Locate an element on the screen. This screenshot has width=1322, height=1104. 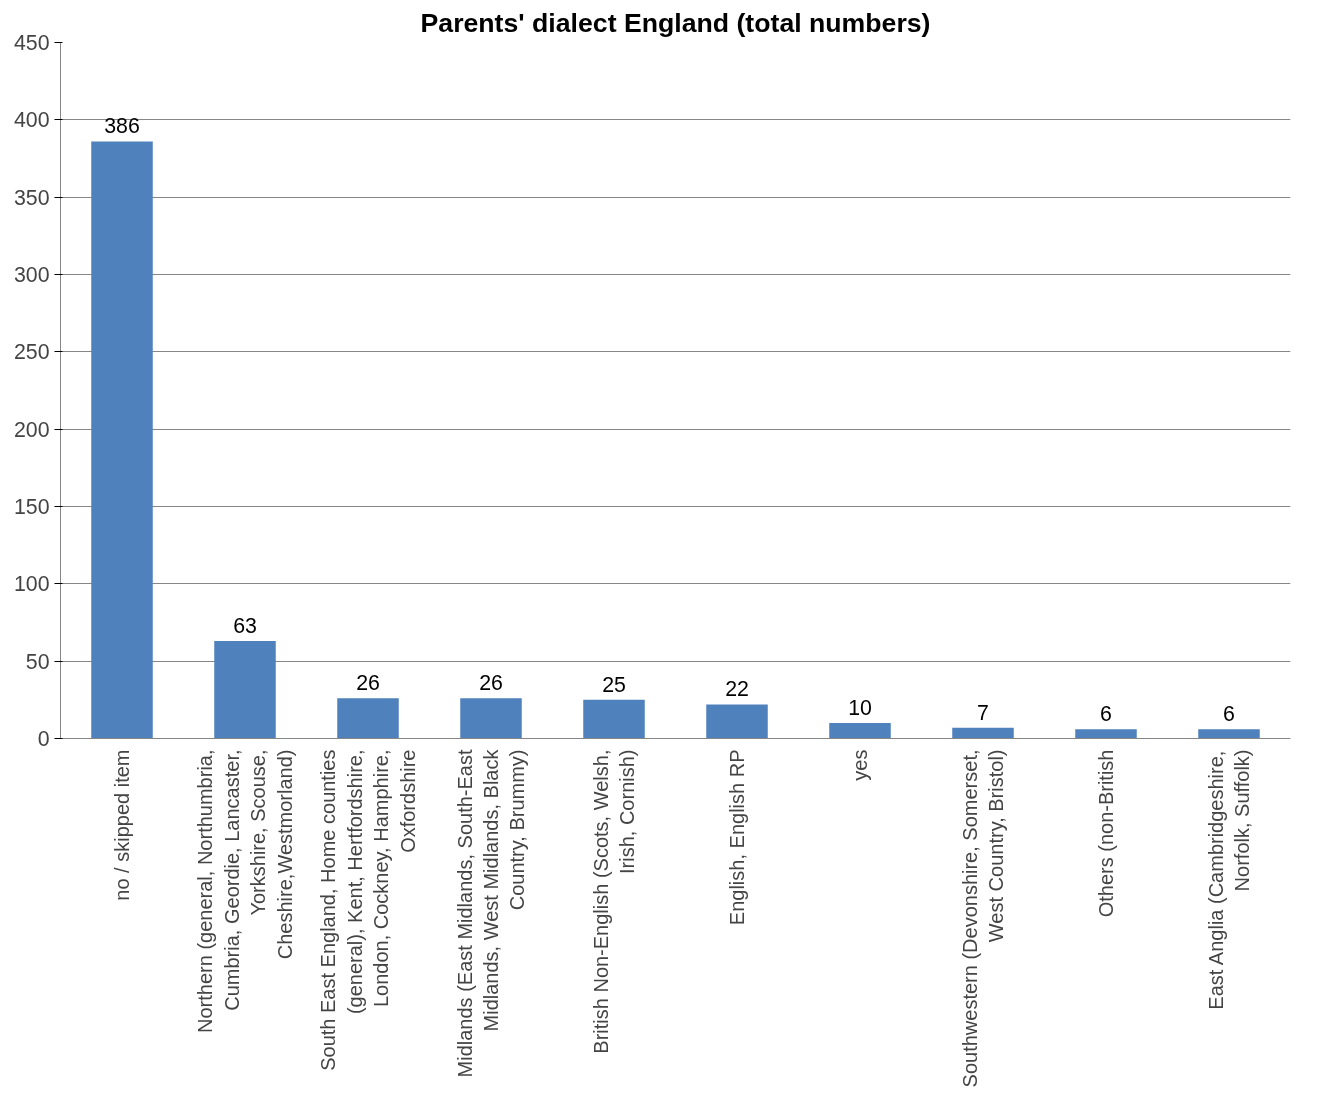
y-tick-label: 350 is located at coordinates (31, 197).